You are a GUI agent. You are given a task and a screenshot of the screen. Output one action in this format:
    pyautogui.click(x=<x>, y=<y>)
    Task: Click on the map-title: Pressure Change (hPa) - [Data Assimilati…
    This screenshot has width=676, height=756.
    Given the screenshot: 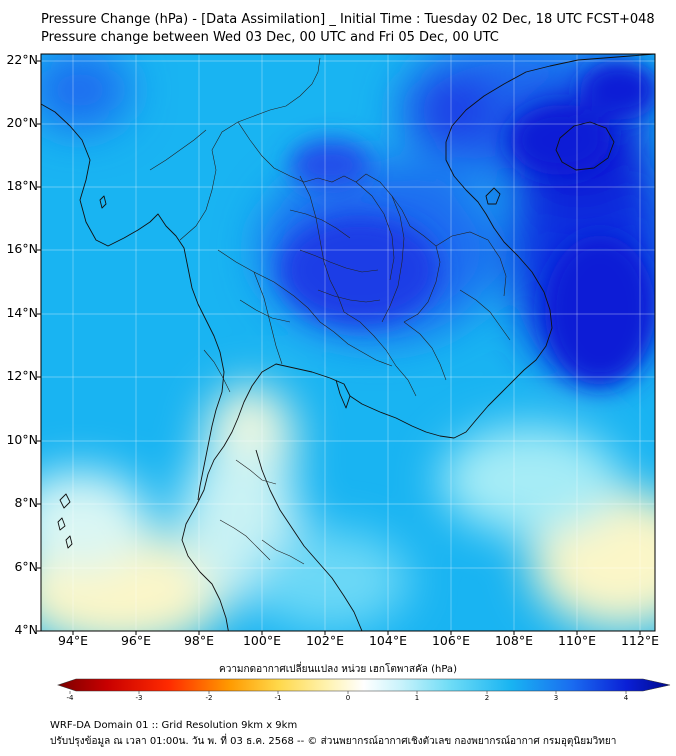 What is the action you would take?
    pyautogui.click(x=348, y=19)
    